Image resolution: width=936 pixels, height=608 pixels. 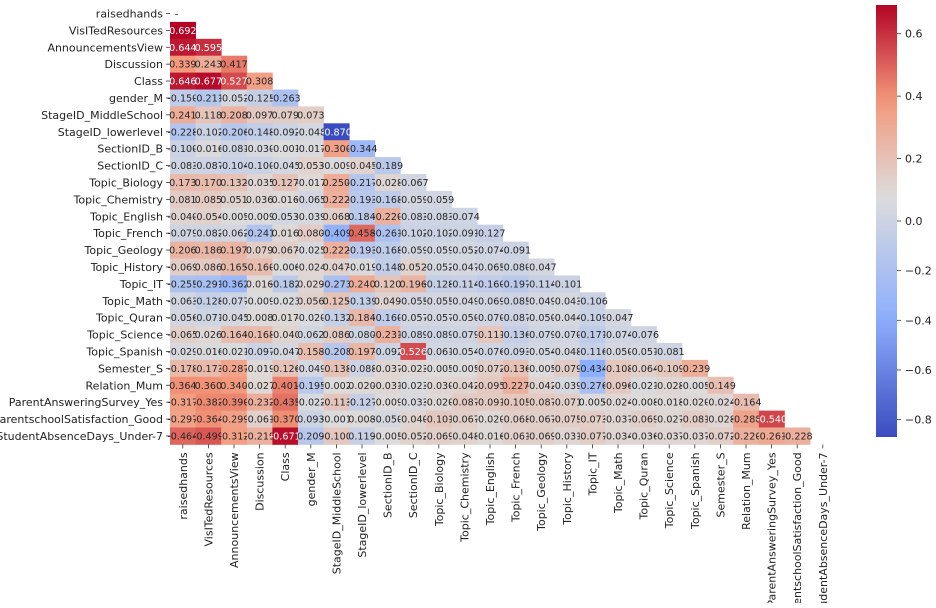 What do you see at coordinates (124, 250) in the screenshot?
I see `y-tick-label: Topic_Geology` at bounding box center [124, 250].